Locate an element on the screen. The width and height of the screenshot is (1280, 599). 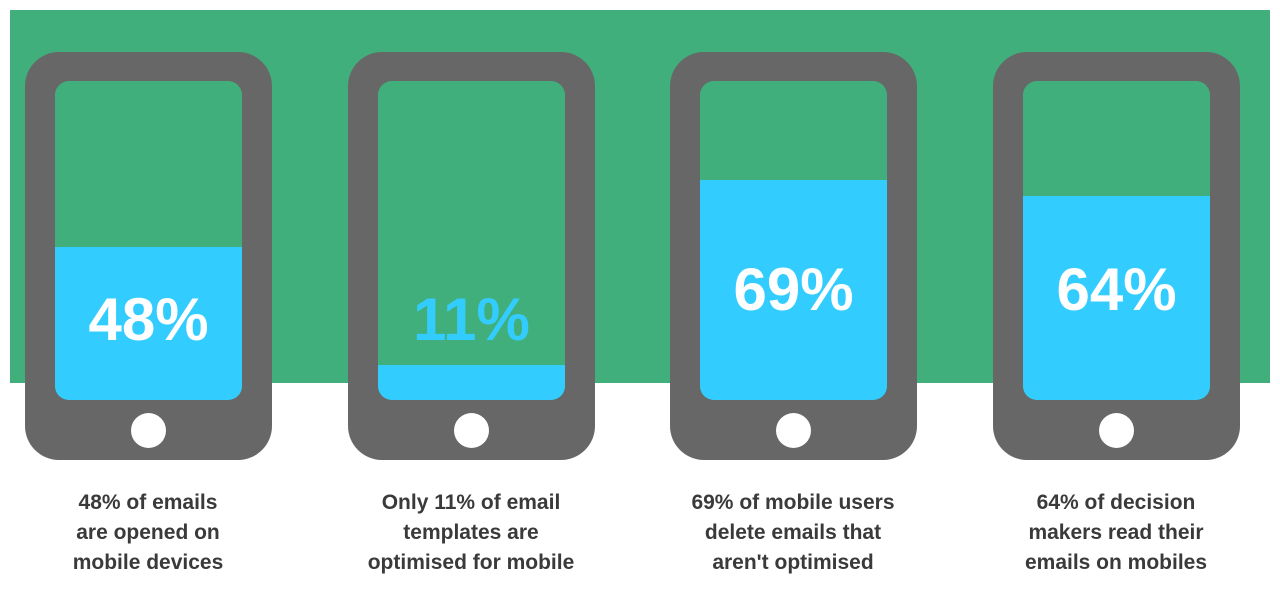
caption: 48% of emails are opened on mobile devices is located at coordinates (148, 533).